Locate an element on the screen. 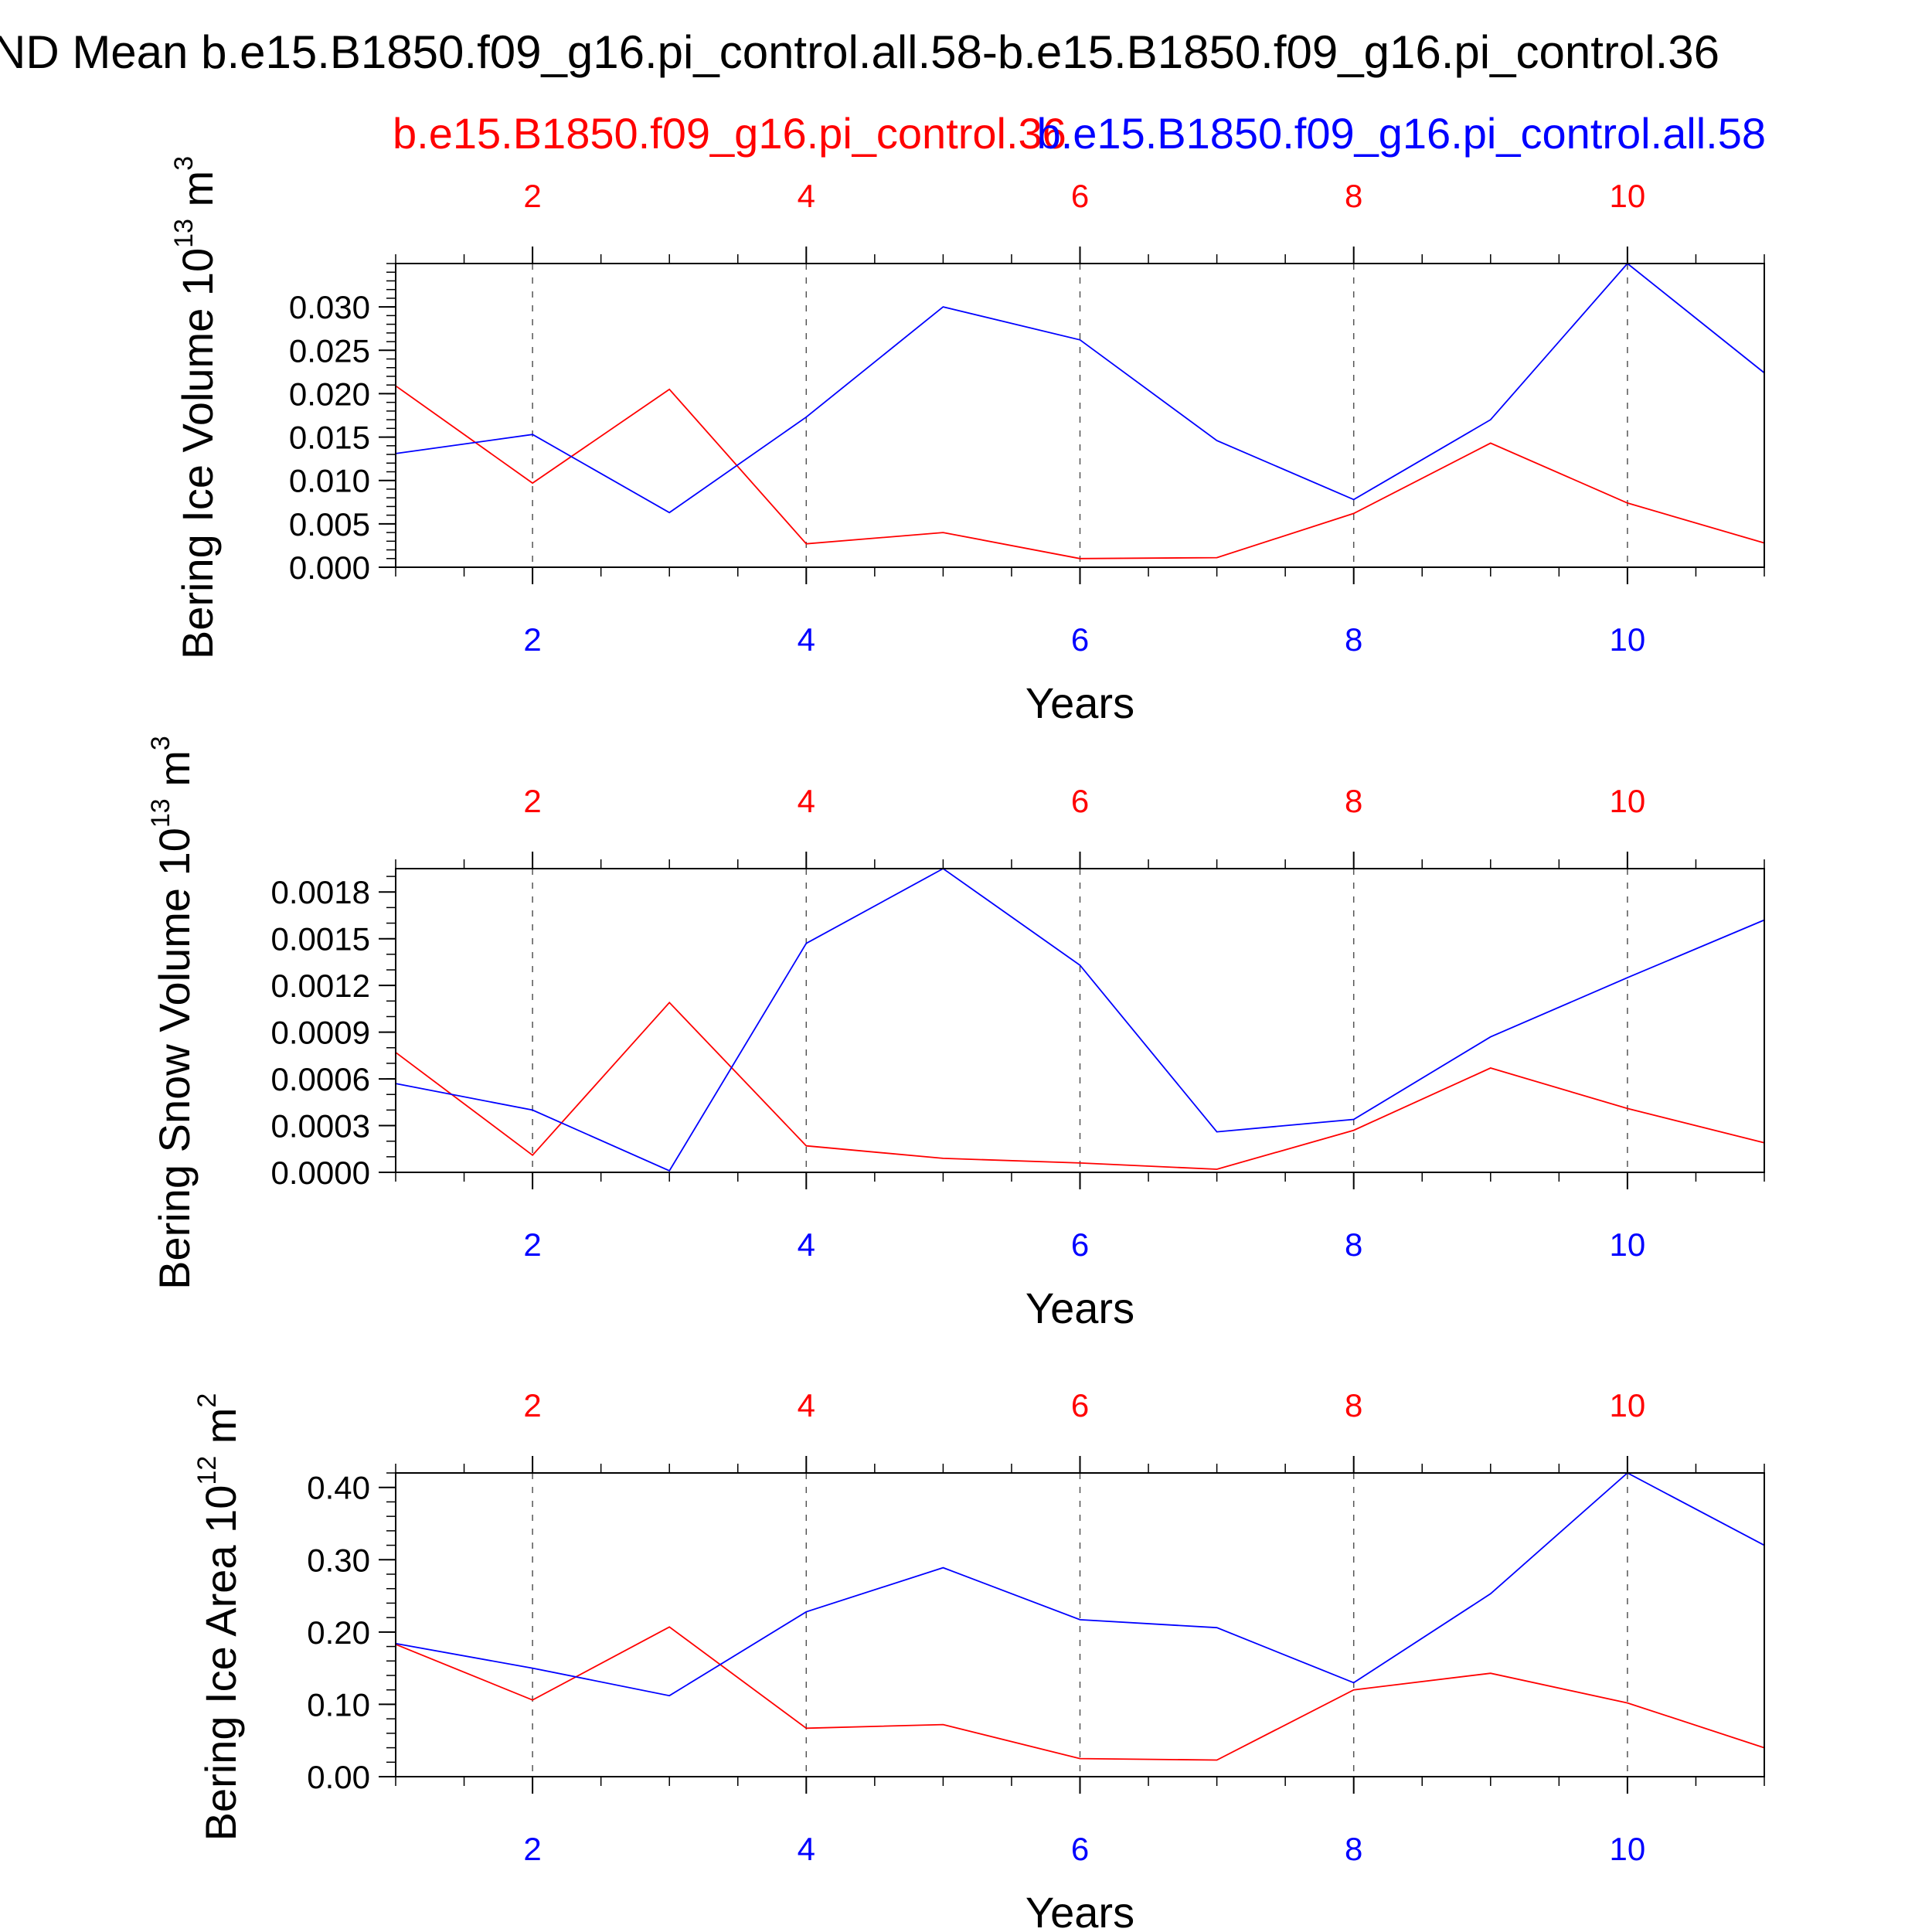 The image size is (1932, 1932). y-tick-label: 0.025 is located at coordinates (330, 351).